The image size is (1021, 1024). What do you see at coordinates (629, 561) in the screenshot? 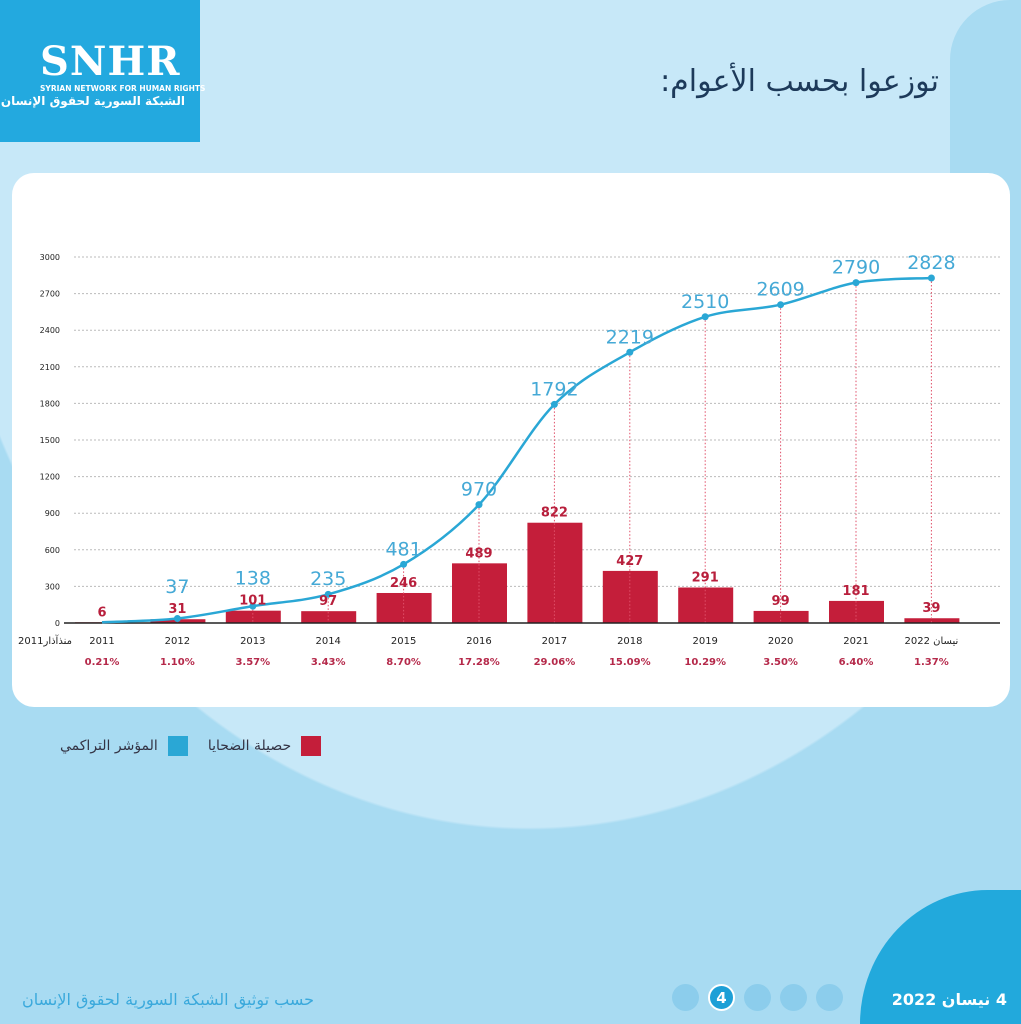
I see `bar-value-label: 427` at bounding box center [629, 561].